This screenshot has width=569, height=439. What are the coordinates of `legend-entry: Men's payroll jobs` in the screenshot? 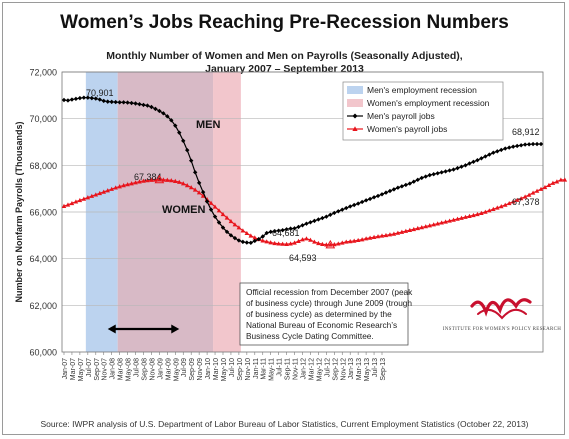 It's located at (401, 116).